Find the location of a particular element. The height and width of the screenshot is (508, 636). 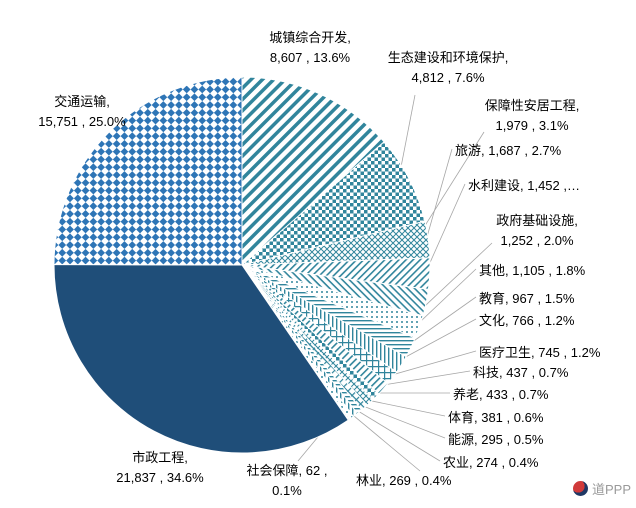

watermark: 道PPP is located at coordinates (601, 488).